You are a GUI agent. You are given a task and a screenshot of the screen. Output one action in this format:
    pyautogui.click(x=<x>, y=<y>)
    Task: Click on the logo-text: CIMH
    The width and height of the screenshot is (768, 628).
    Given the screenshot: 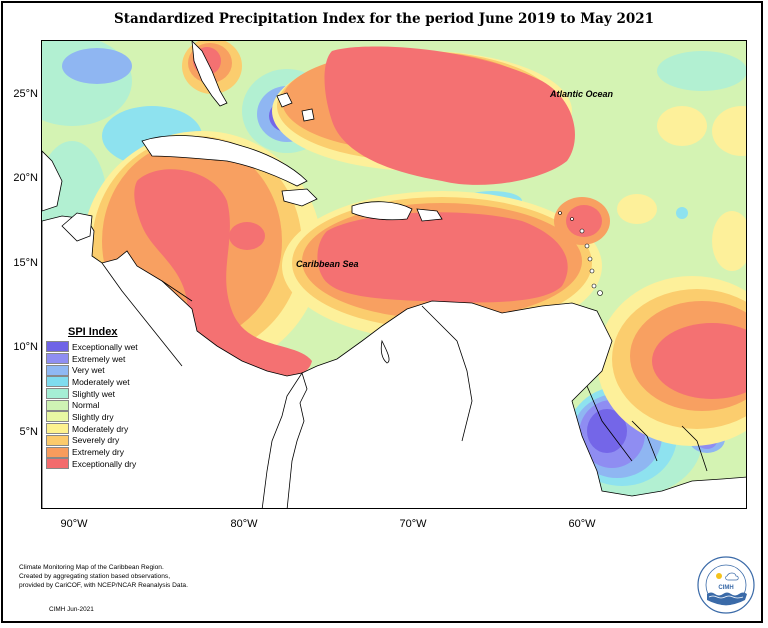 What is the action you would take?
    pyautogui.click(x=725, y=588)
    